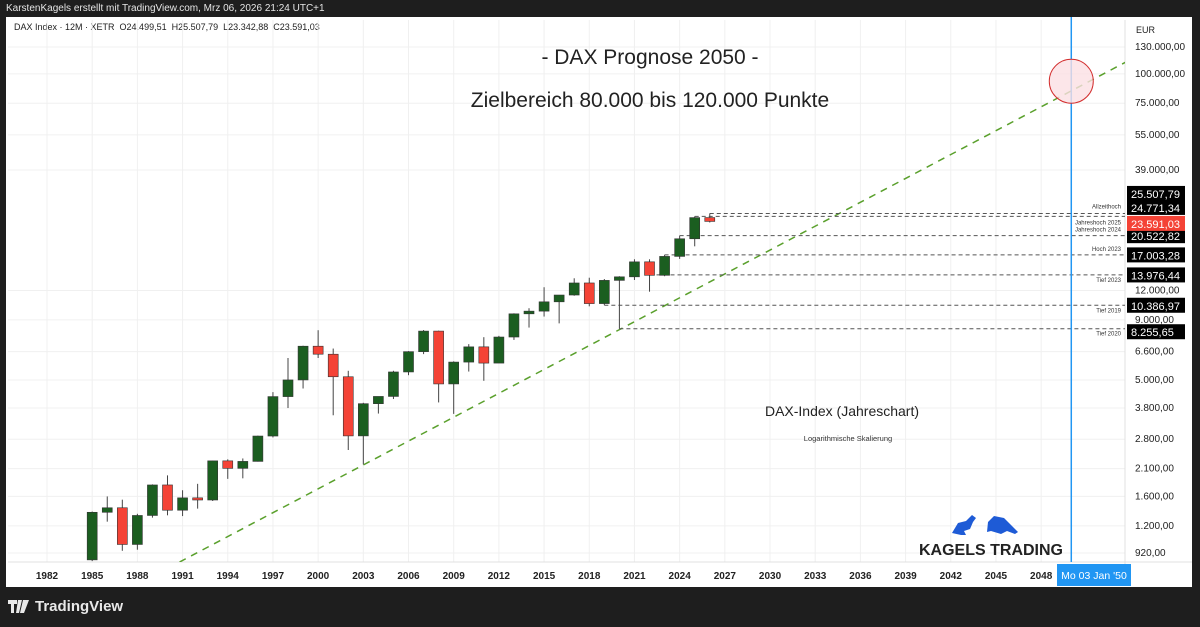 This screenshot has width=1200, height=627. I want to click on y-tick-label: 39.000,00, so click(1157, 170).